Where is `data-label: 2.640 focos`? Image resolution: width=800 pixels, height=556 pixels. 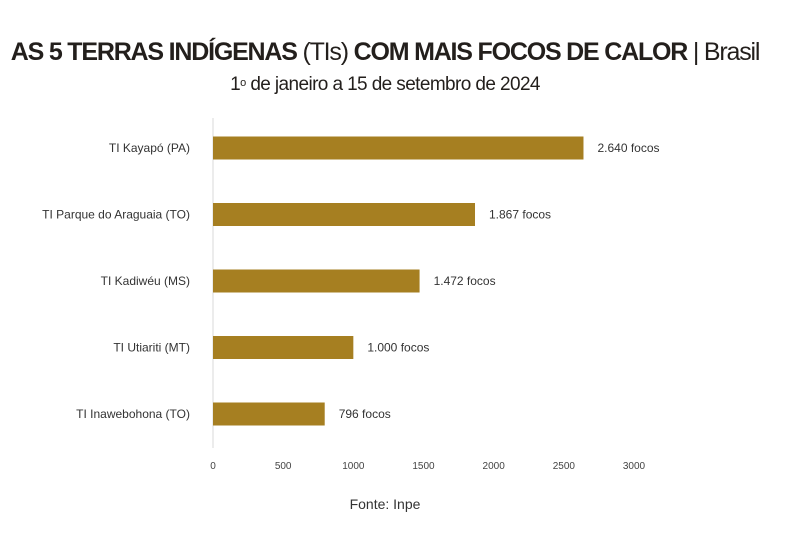
data-label: 2.640 focos is located at coordinates (628, 148).